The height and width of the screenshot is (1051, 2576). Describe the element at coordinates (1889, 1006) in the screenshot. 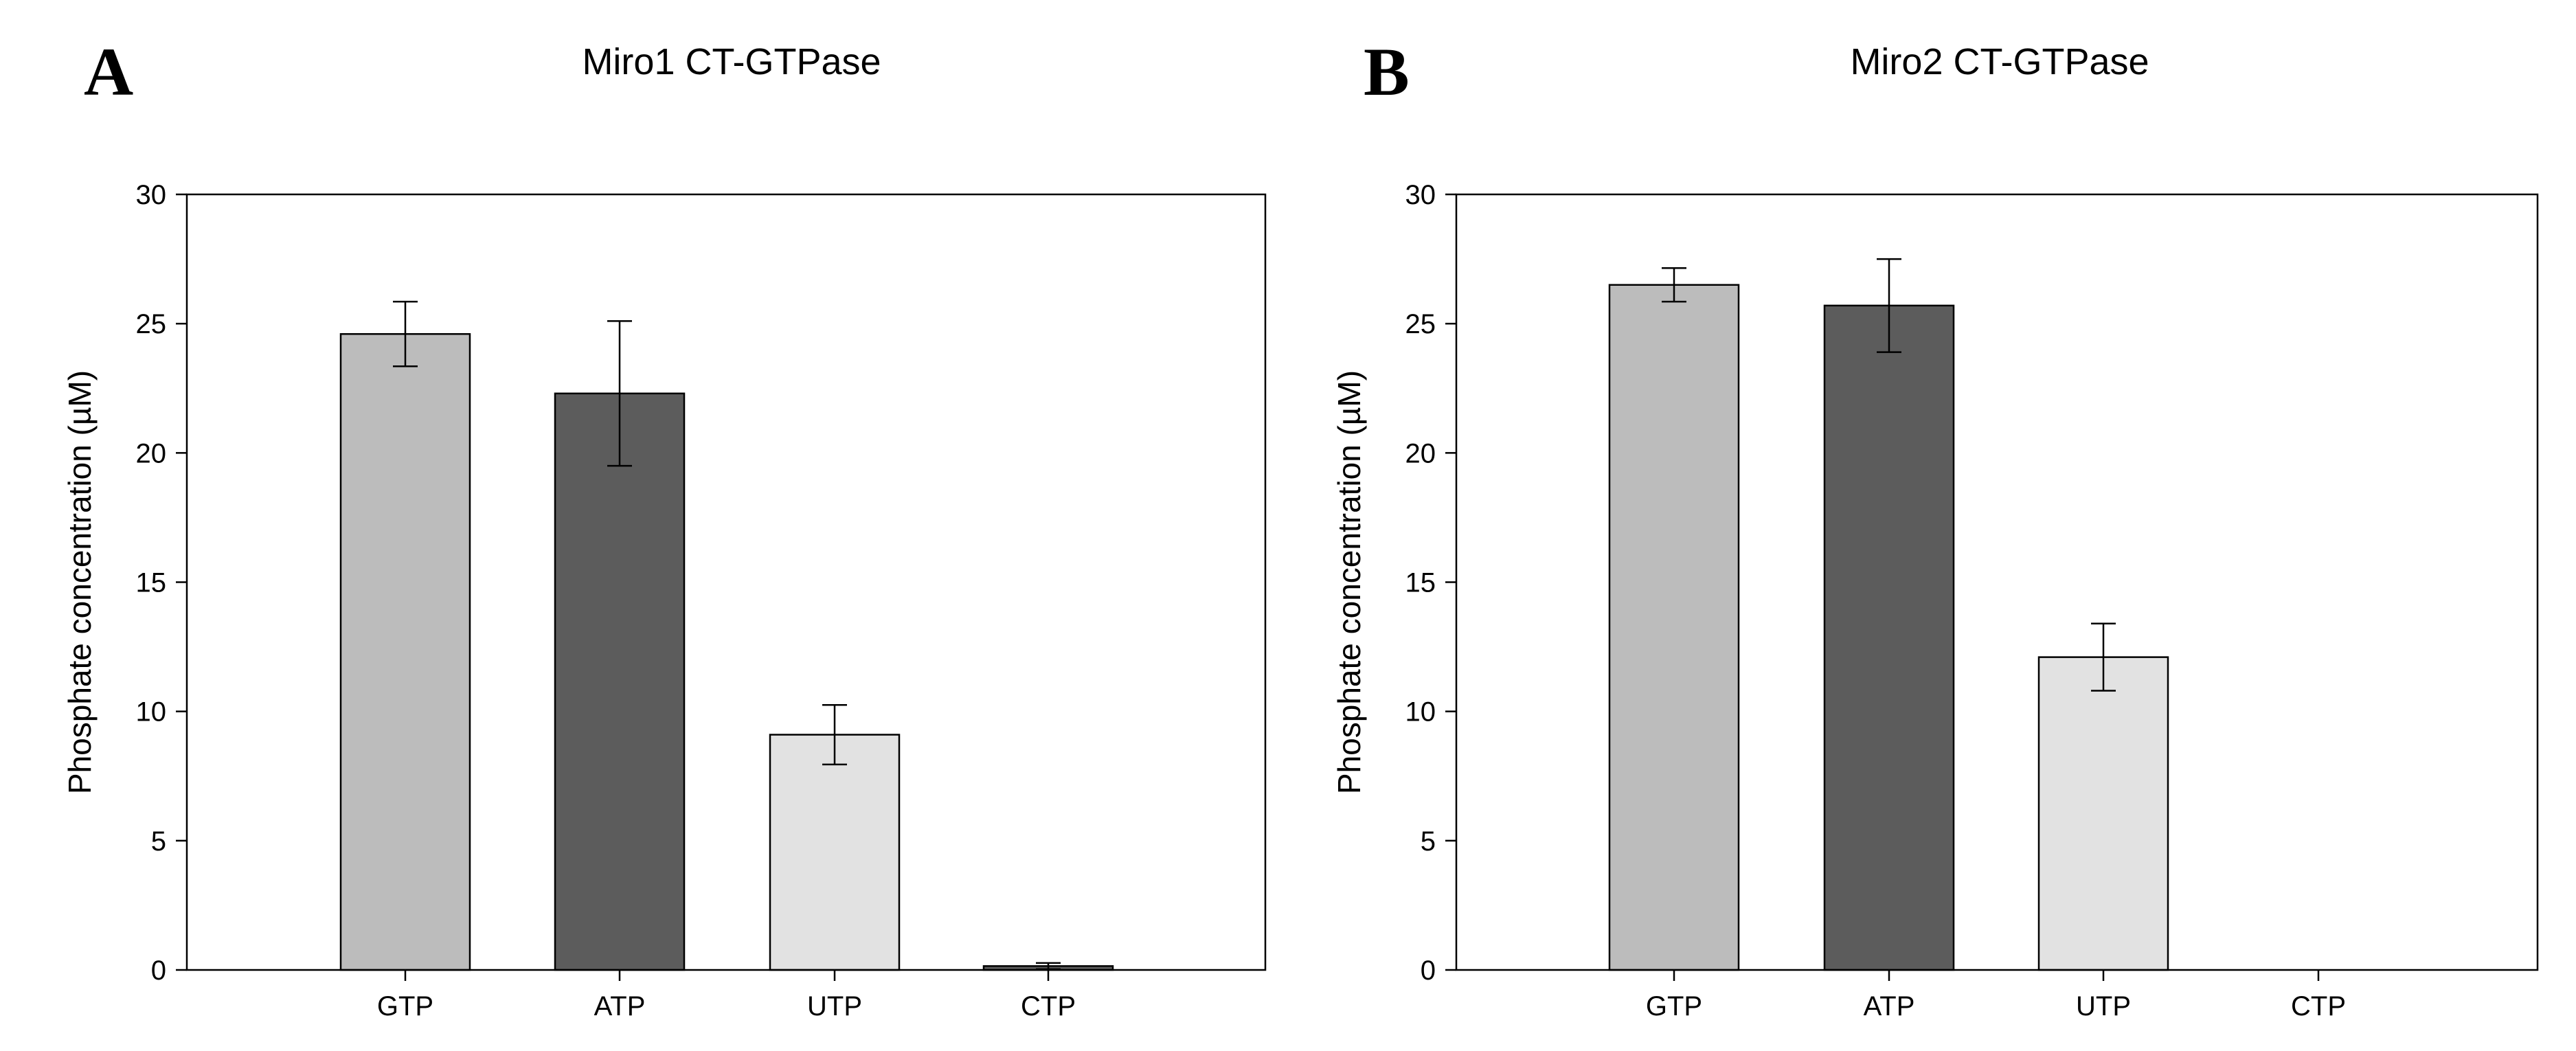

I see `panel-b-x-tick-label: ATP` at that location.